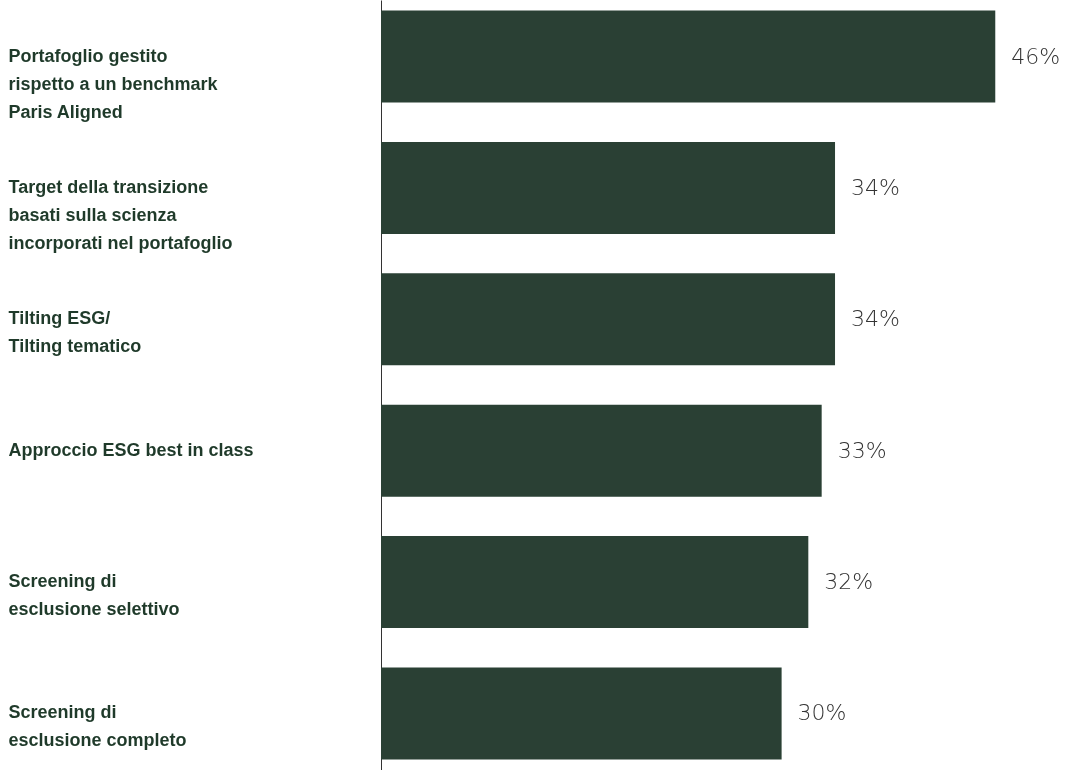 This screenshot has height=776, width=1071. Describe the element at coordinates (862, 450) in the screenshot. I see `data-label: 33%` at that location.